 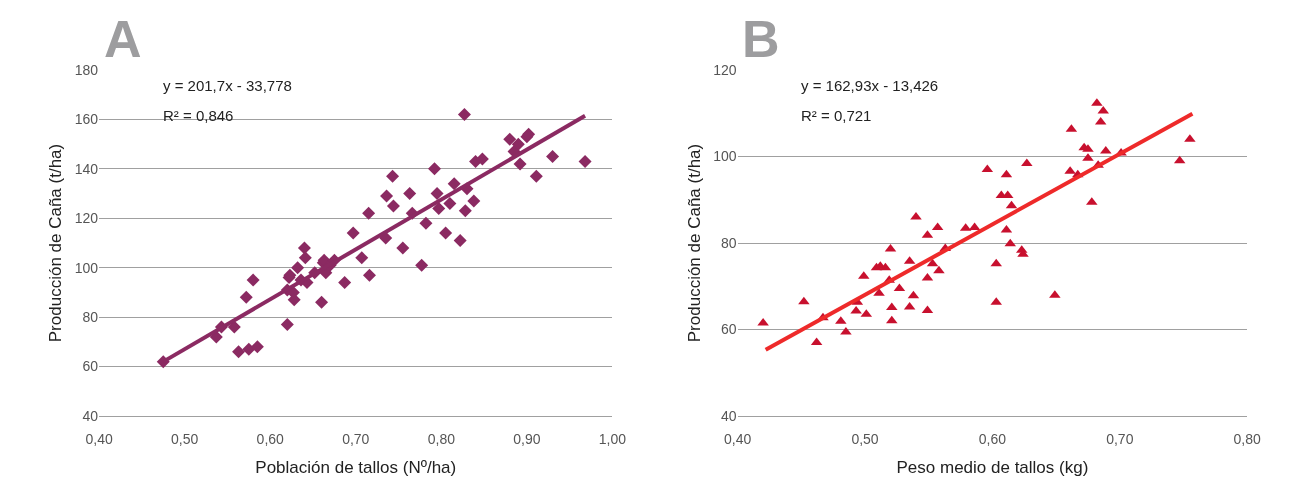 I want to click on x-axis-title: Peso medio de tallos (kg), so click(x=992, y=468).